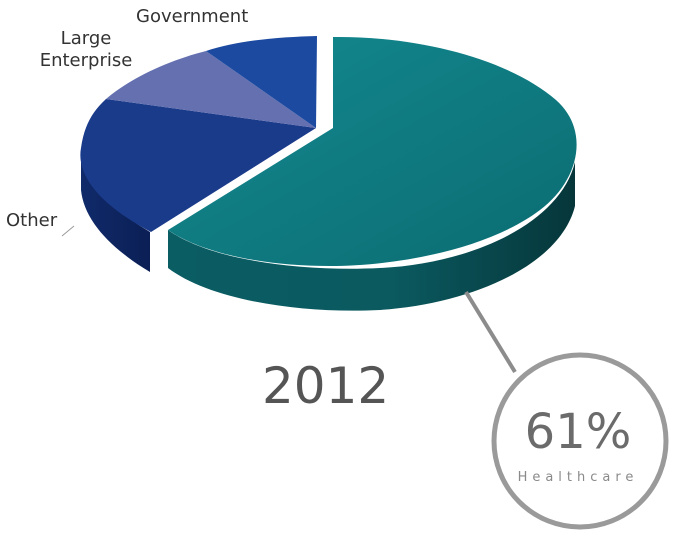  What do you see at coordinates (32, 220) in the screenshot?
I see `label-other: Other` at bounding box center [32, 220].